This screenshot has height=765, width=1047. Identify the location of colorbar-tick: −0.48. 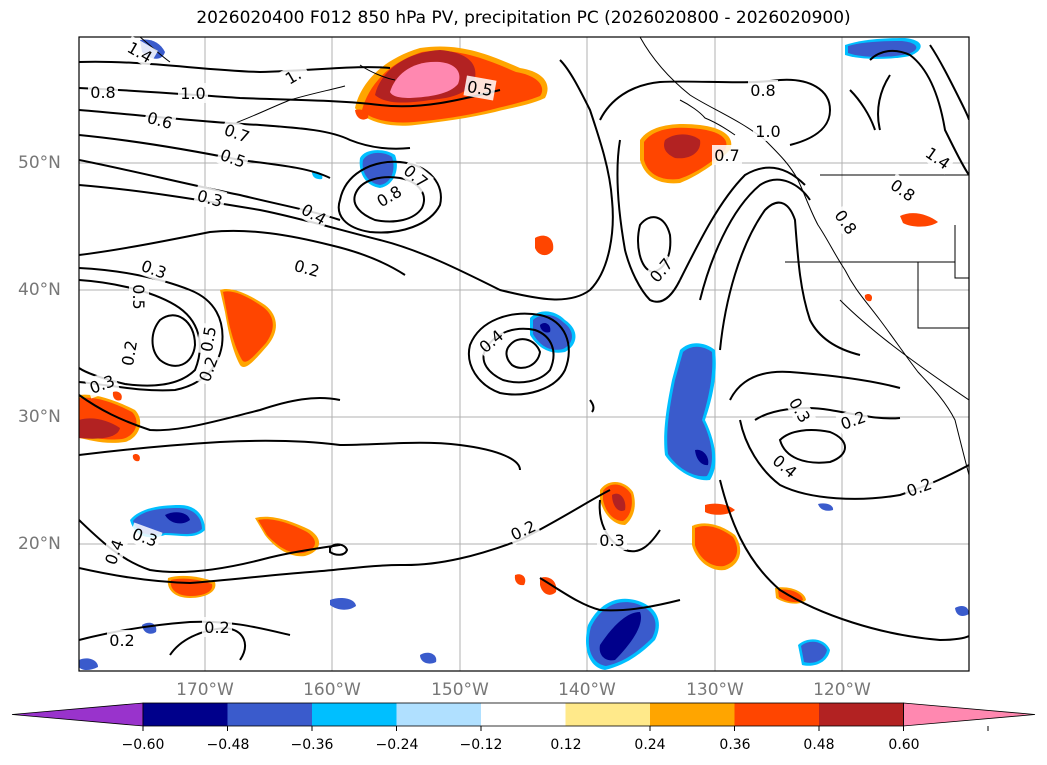
(228, 745).